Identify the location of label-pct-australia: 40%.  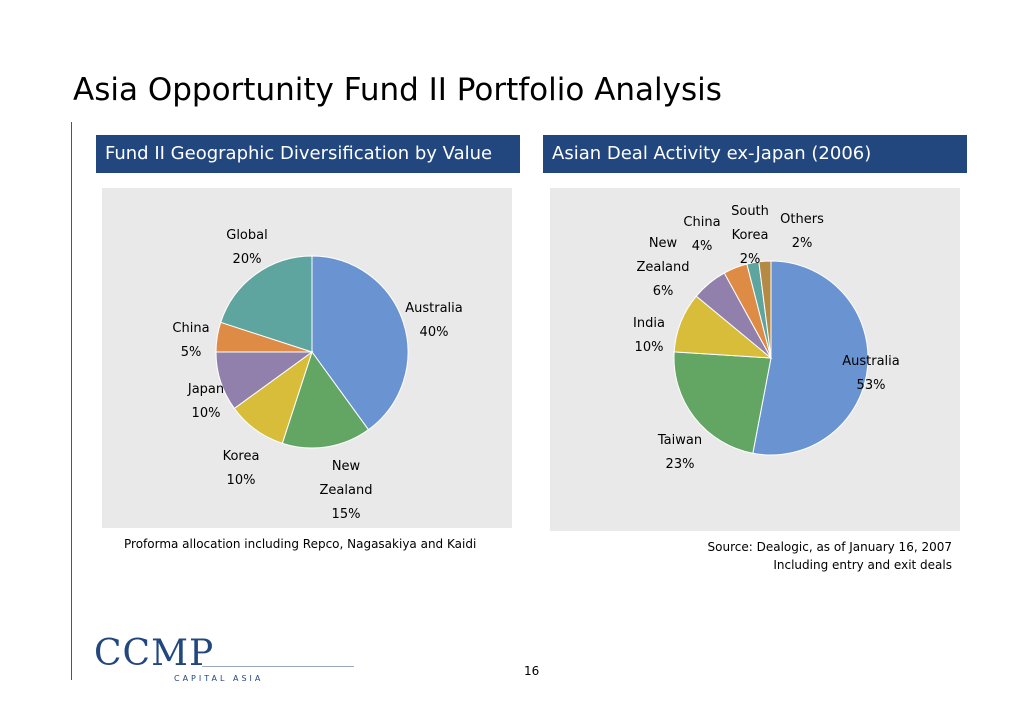
(434, 332).